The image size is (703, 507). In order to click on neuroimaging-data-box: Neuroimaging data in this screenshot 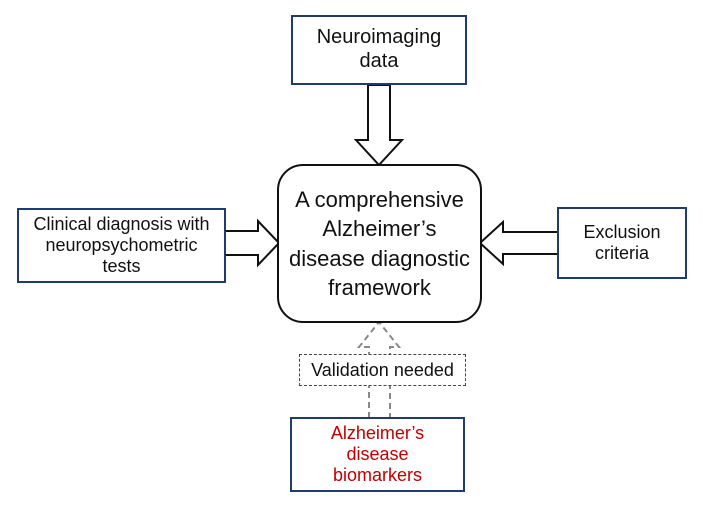, I will do `click(379, 50)`.